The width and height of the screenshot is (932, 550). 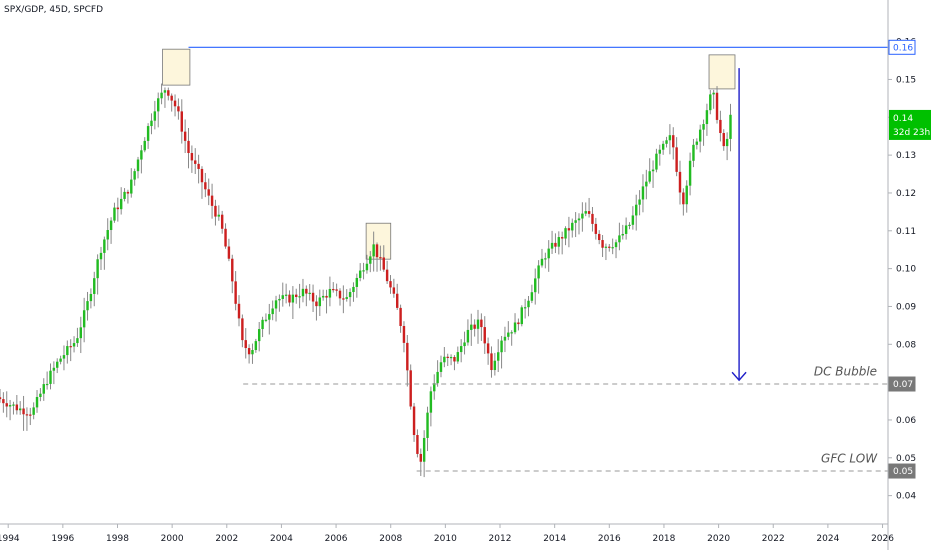 I want to click on y-tick-label: 0.10, so click(x=906, y=270).